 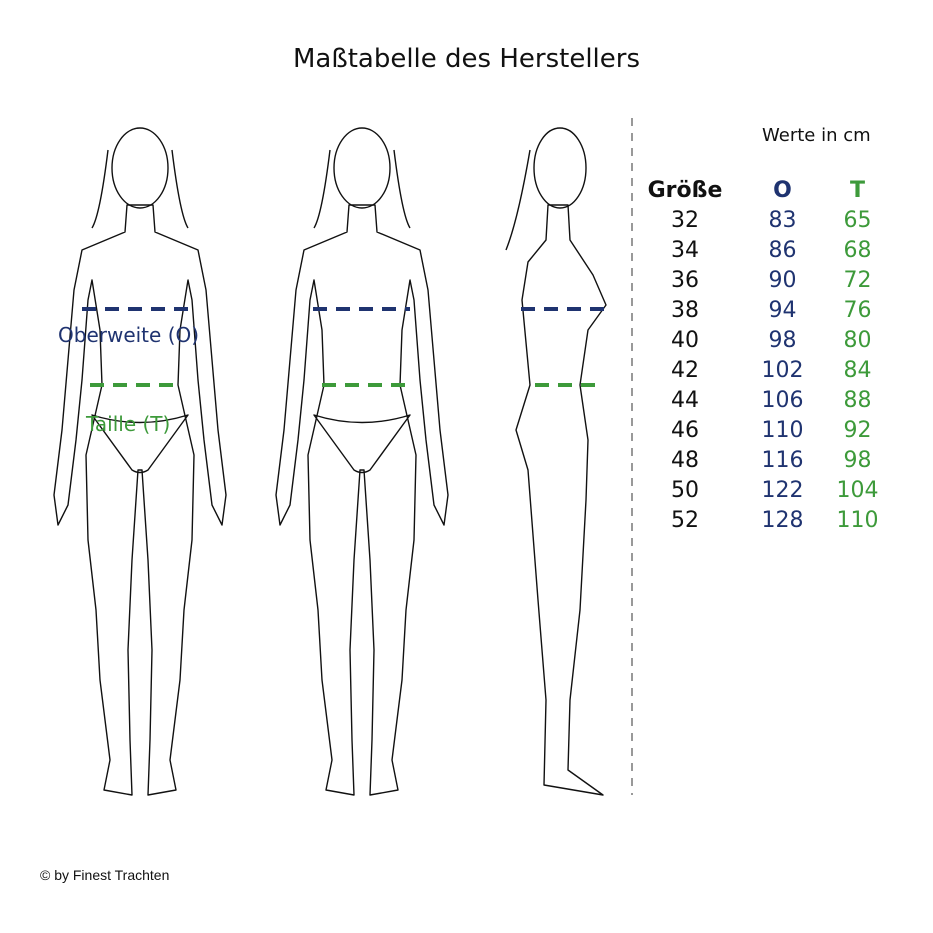 What do you see at coordinates (760, 191) in the screenshot?
I see `table-header-row: Größe O T` at bounding box center [760, 191].